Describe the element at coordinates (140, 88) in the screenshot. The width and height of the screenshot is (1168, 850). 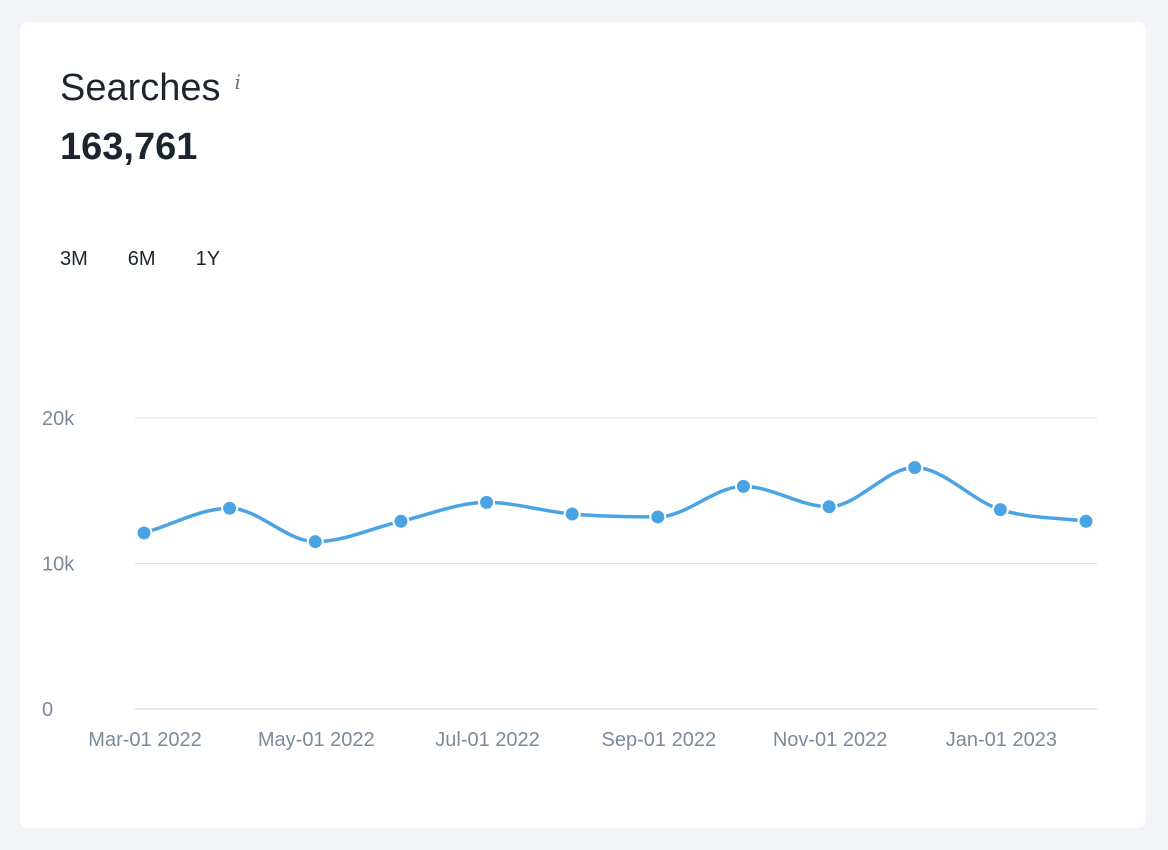
I see `card-title: Searches` at that location.